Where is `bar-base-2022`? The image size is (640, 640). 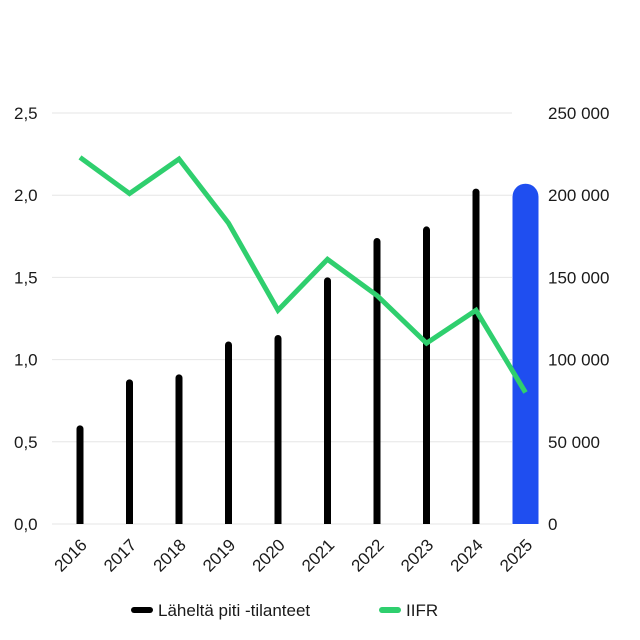
bar-base-2022 is located at coordinates (377, 522).